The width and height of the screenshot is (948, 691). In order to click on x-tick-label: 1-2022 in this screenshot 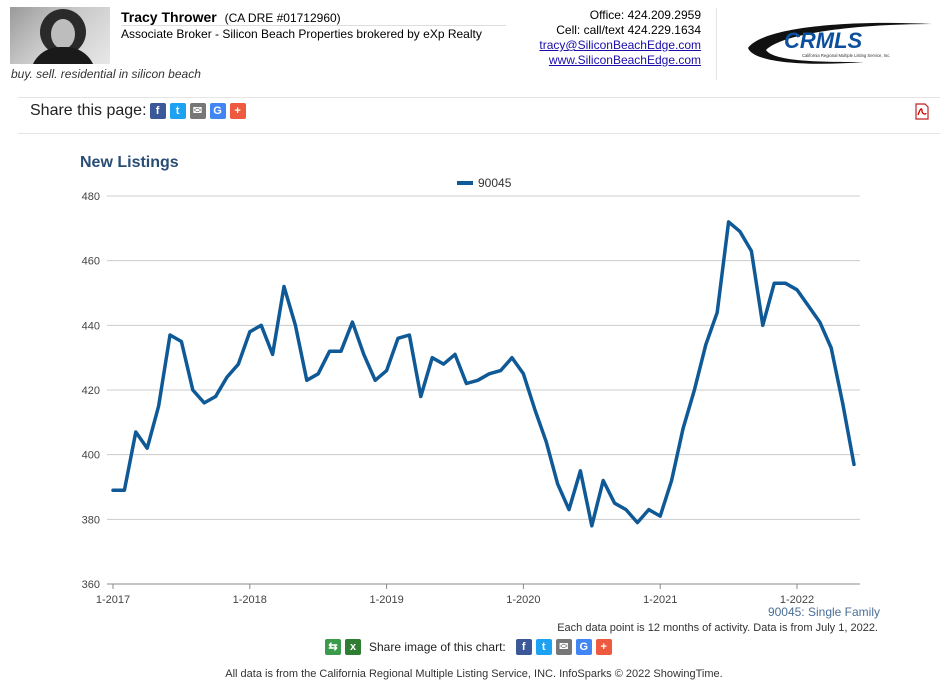, I will do `click(797, 600)`.